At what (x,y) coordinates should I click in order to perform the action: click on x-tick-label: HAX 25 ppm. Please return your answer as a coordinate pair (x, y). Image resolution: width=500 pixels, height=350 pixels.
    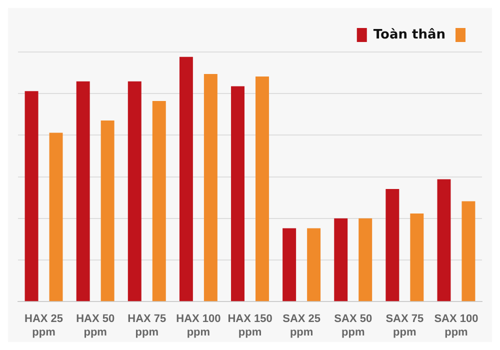
    Looking at the image, I should click on (44, 325).